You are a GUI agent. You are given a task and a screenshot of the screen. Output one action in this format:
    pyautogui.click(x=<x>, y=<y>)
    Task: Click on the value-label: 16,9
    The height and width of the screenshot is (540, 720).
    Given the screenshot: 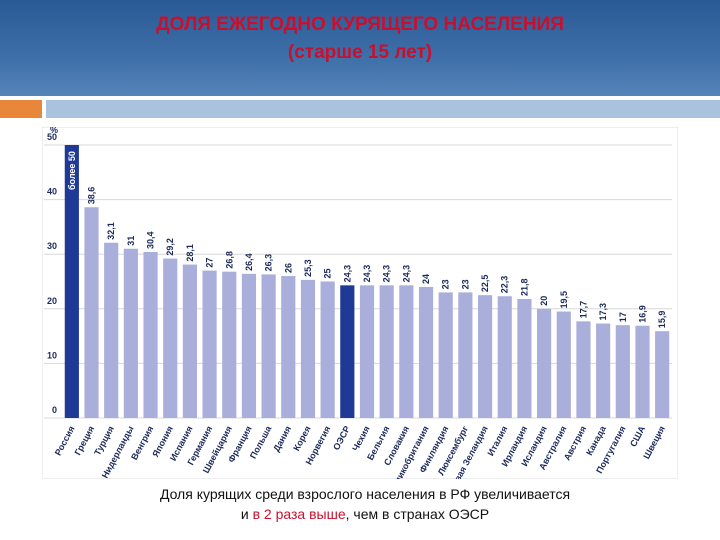 What is the action you would take?
    pyautogui.click(x=642, y=314)
    